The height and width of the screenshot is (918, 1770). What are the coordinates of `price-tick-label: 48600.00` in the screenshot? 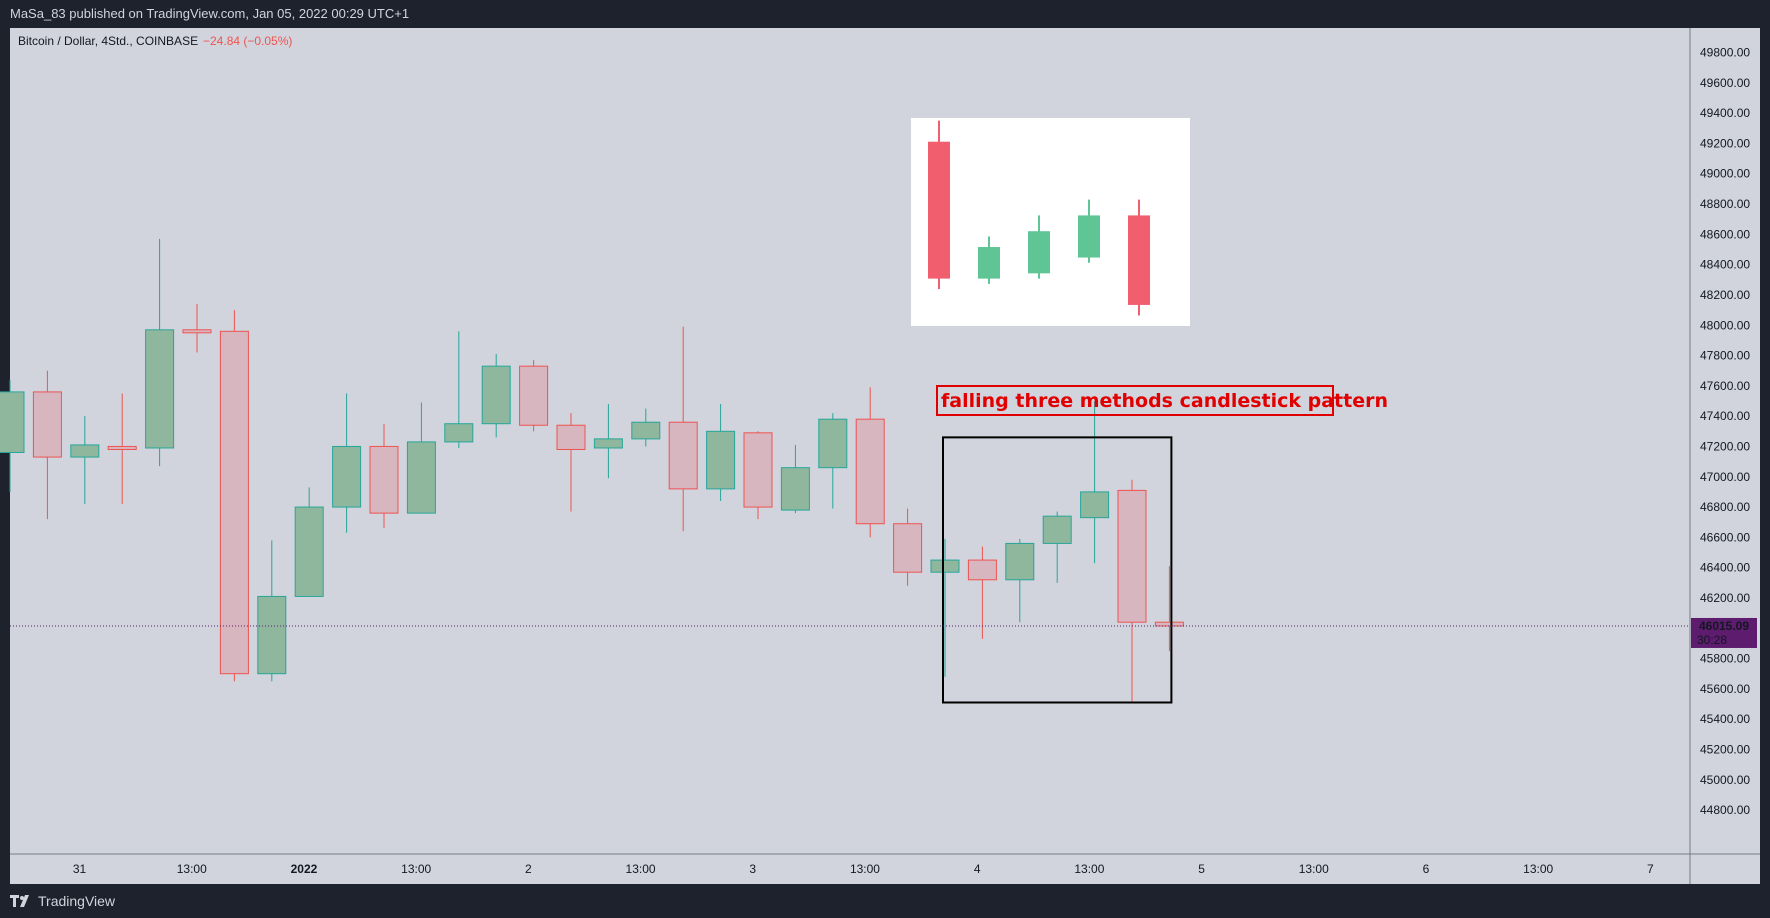 It's located at (1725, 234).